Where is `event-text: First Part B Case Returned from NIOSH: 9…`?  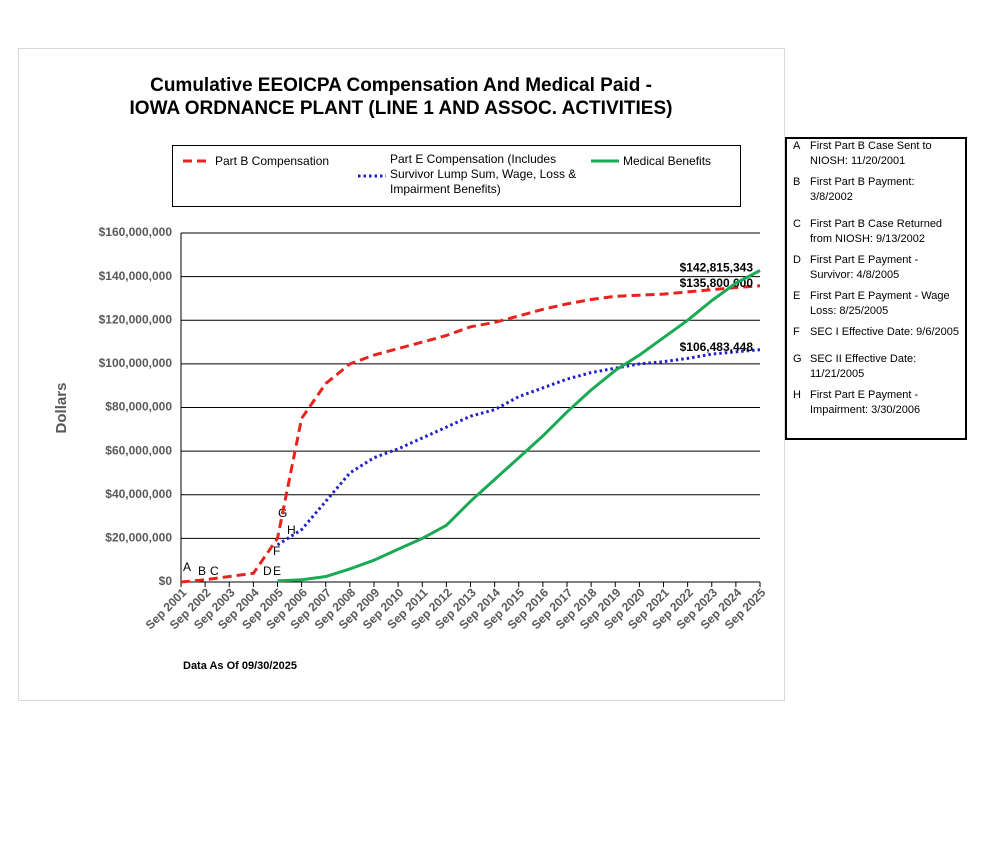 event-text: First Part B Case Returned from NIOSH: 9… is located at coordinates (876, 231).